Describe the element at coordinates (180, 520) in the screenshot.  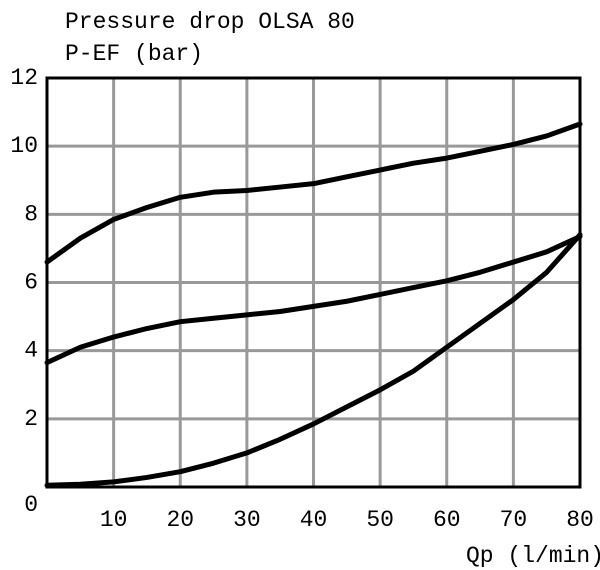
I see `x-tick-label: 20` at that location.